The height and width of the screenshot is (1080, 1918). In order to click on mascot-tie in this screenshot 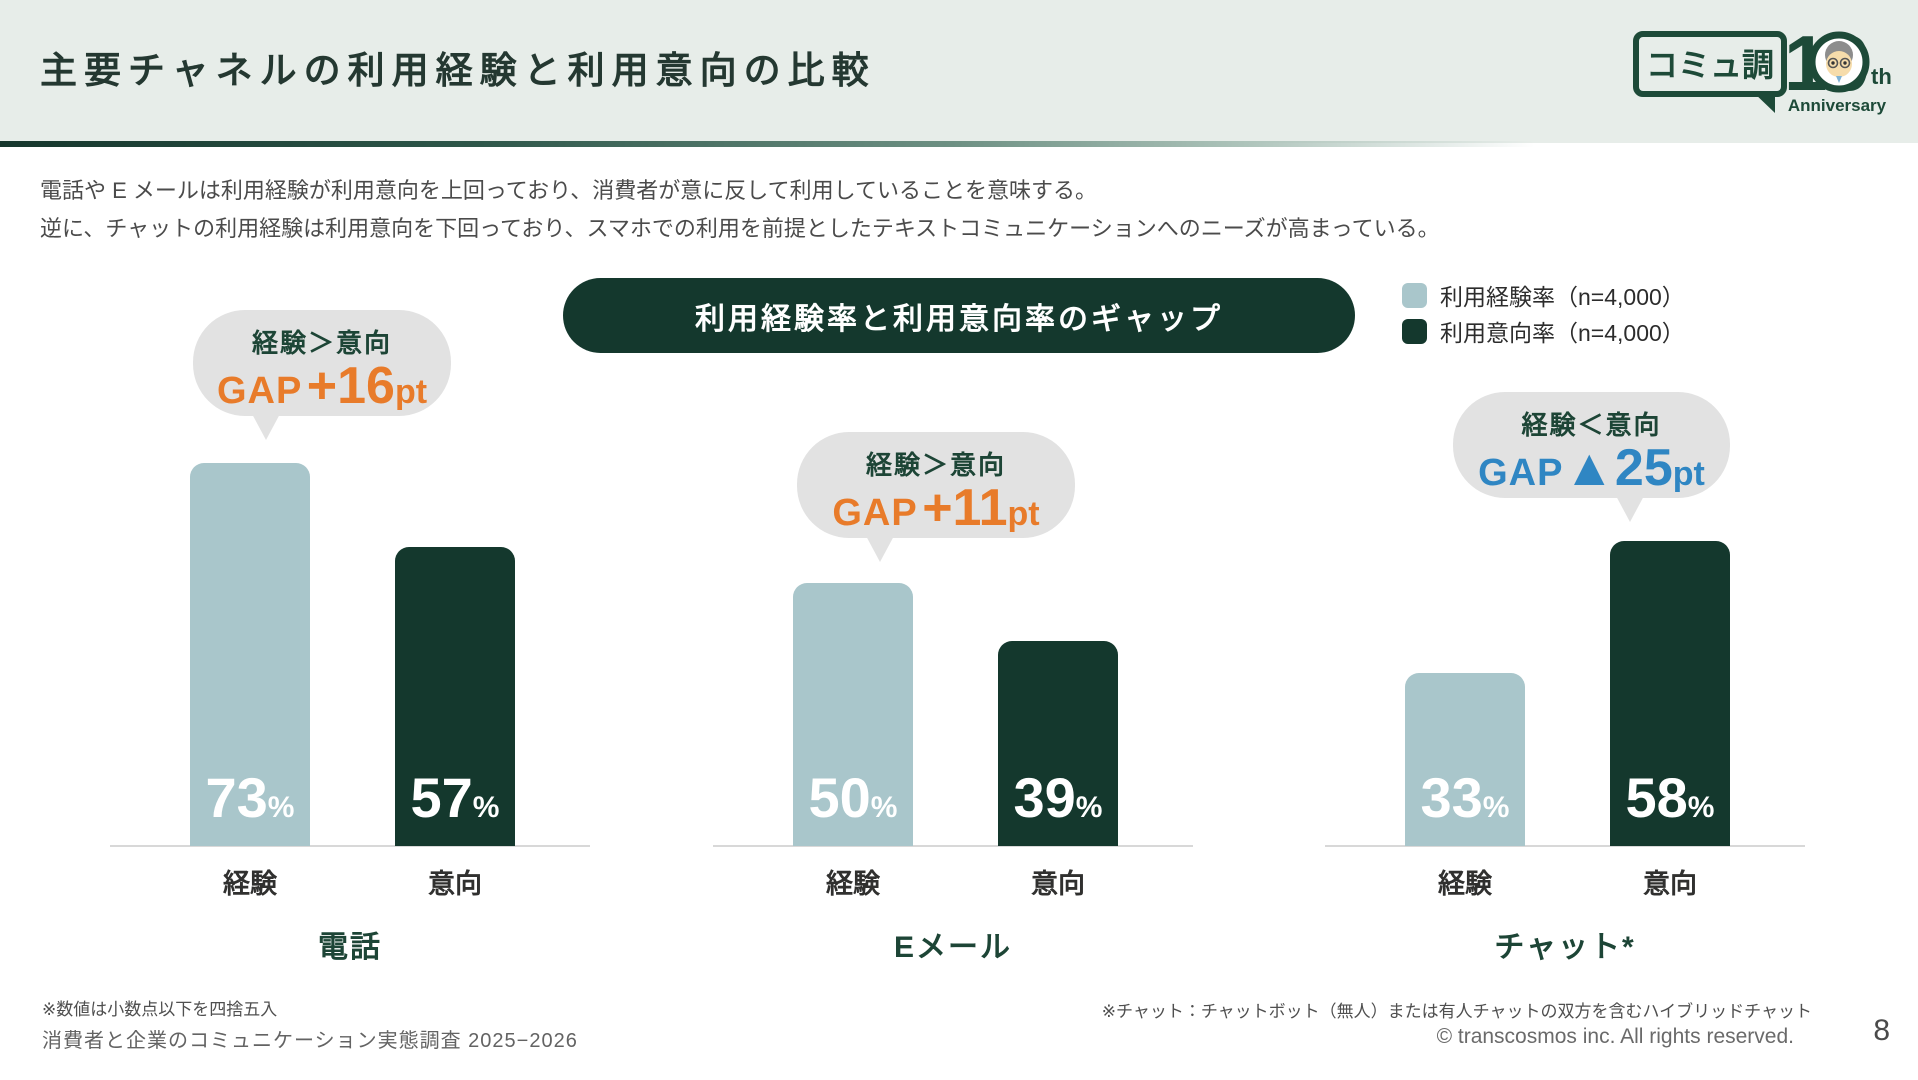, I will do `click(1839, 79)`.